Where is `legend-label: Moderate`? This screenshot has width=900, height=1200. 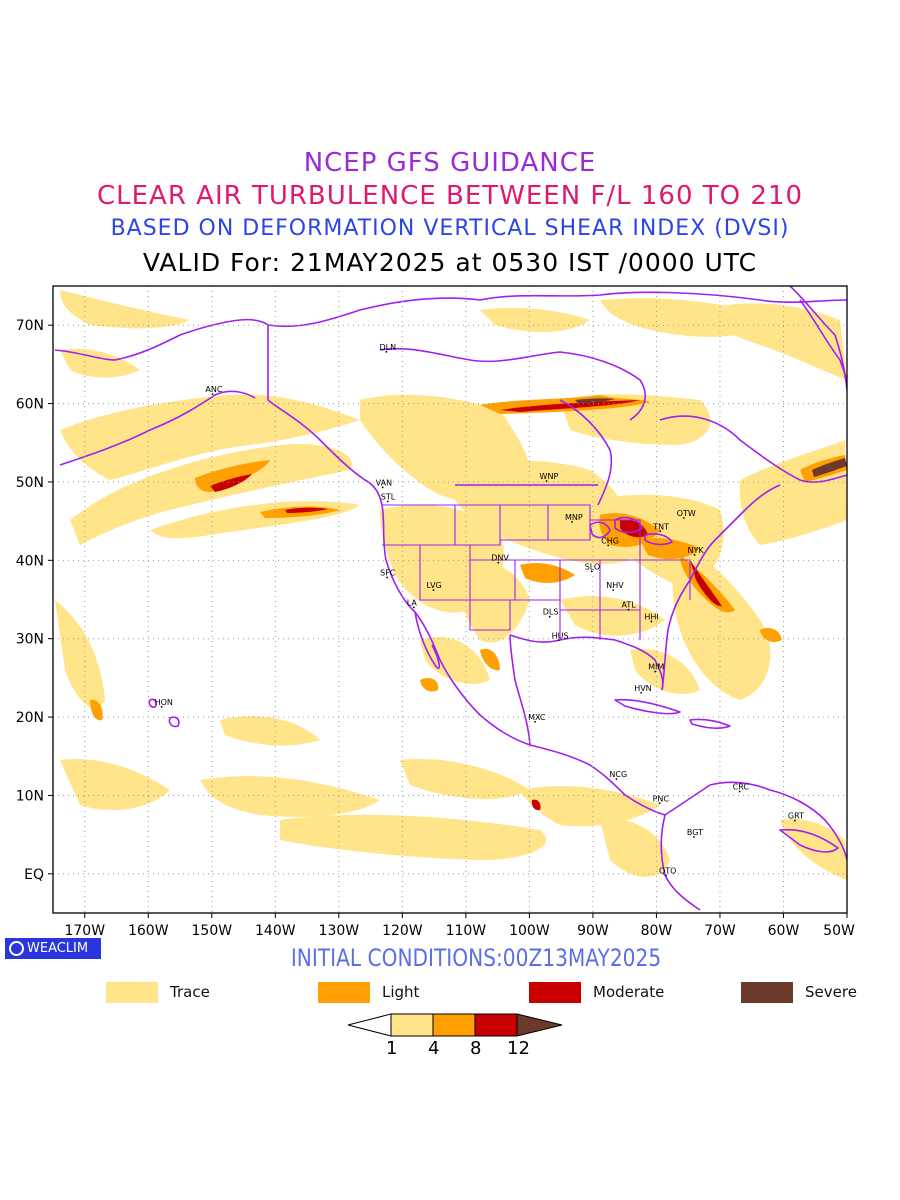
legend-label: Moderate is located at coordinates (629, 992).